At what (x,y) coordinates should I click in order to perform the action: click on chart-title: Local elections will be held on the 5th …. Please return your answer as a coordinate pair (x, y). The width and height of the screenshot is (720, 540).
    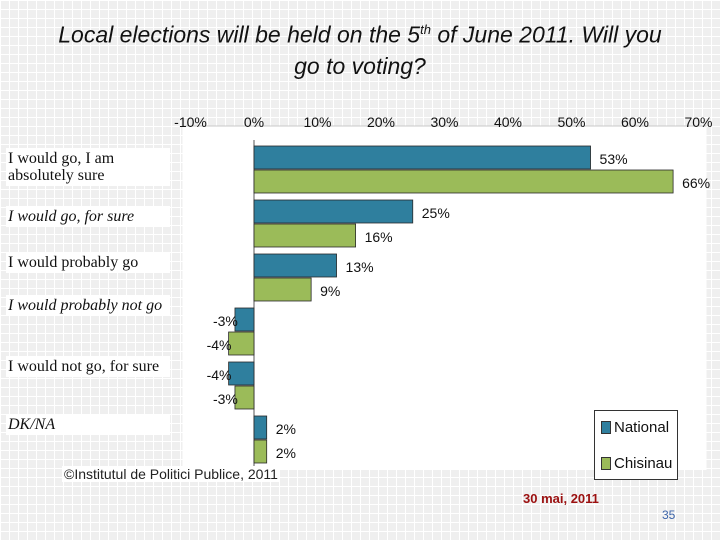
    Looking at the image, I should click on (360, 48).